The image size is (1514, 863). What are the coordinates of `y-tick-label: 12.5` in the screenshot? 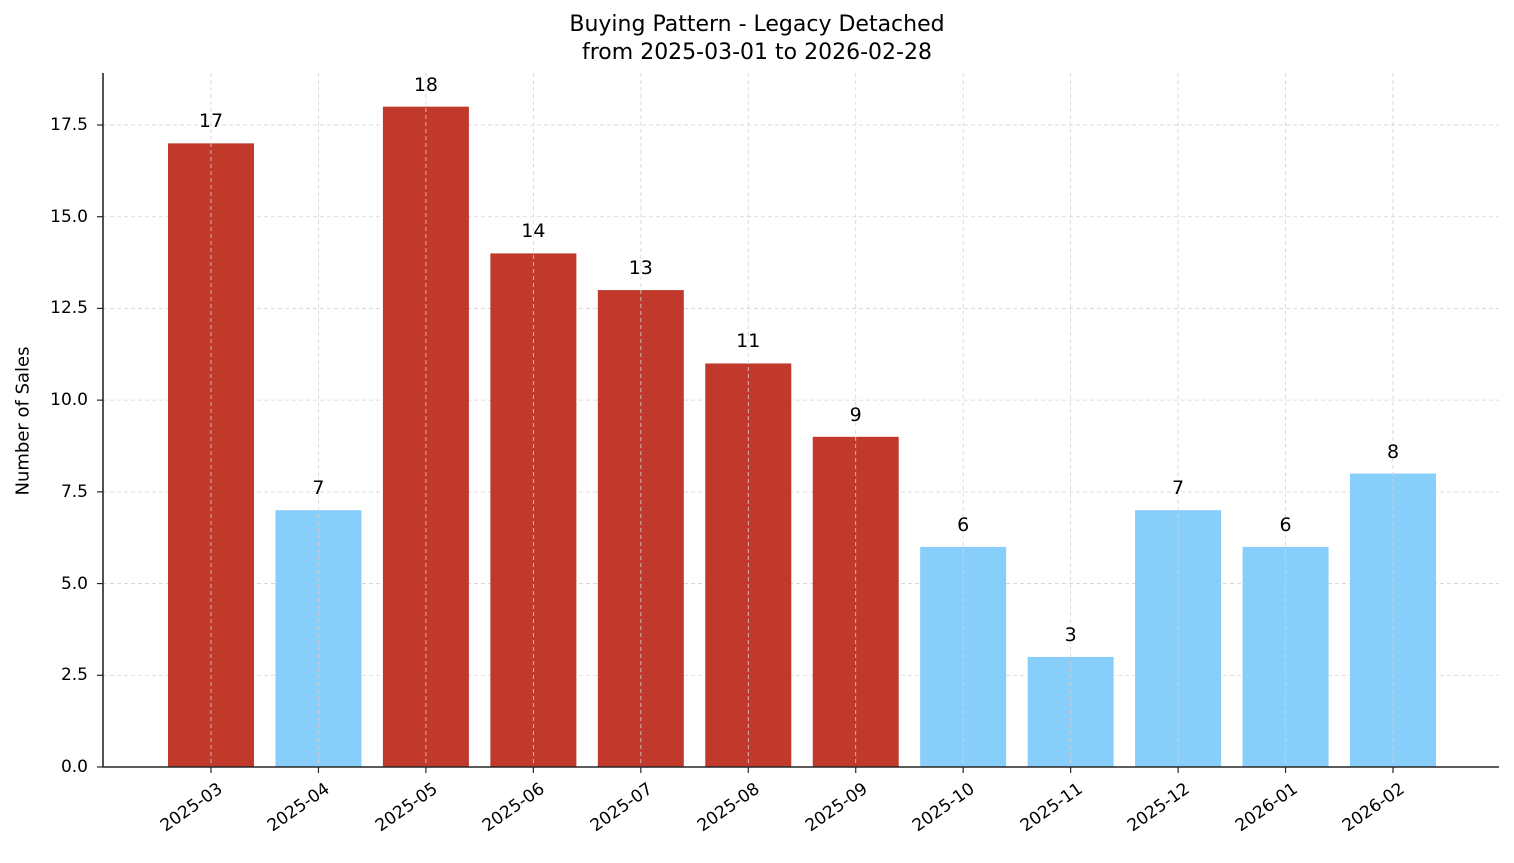 It's located at (69, 308).